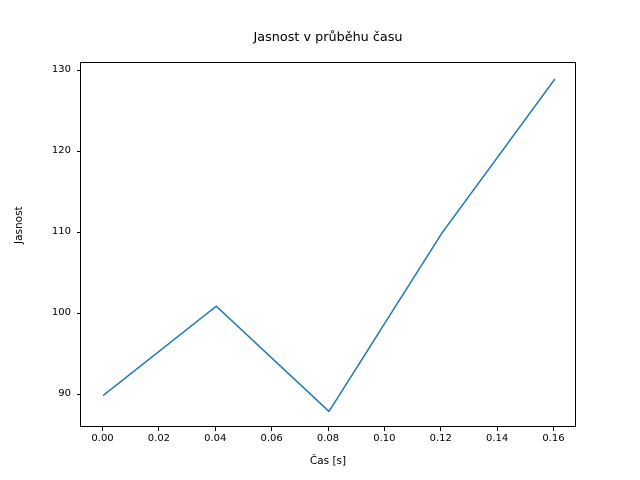  What do you see at coordinates (497, 438) in the screenshot?
I see `x-tick-label: 0.14` at bounding box center [497, 438].